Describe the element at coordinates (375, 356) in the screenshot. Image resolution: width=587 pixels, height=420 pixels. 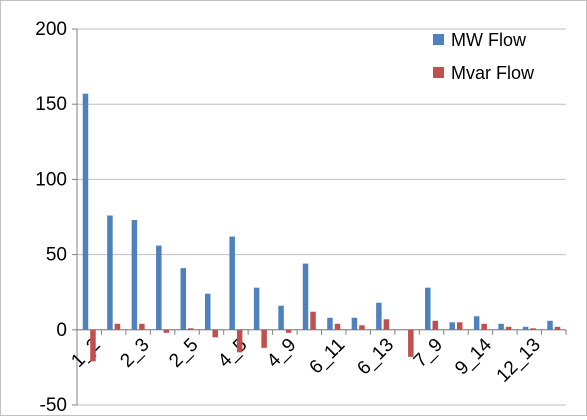
I see `x-tick-label: 6_13` at that location.